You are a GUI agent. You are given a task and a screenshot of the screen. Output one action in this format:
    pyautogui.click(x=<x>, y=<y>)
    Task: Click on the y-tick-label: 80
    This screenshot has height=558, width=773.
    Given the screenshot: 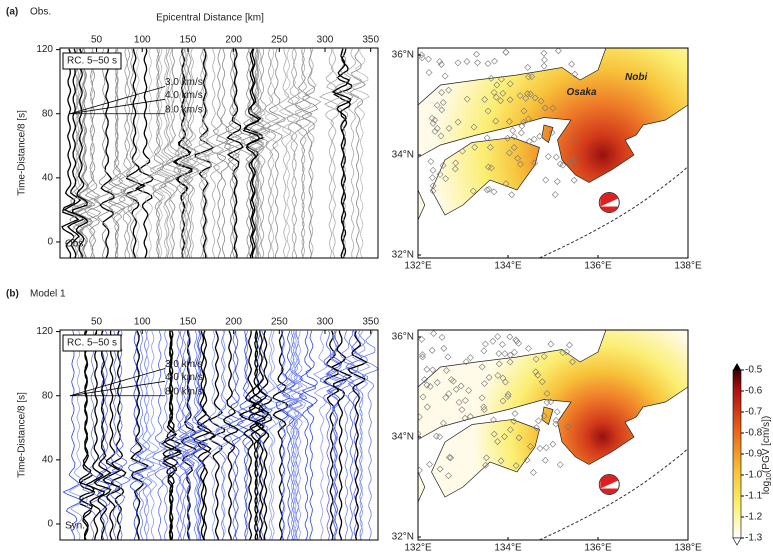 What is the action you would take?
    pyautogui.click(x=48, y=113)
    